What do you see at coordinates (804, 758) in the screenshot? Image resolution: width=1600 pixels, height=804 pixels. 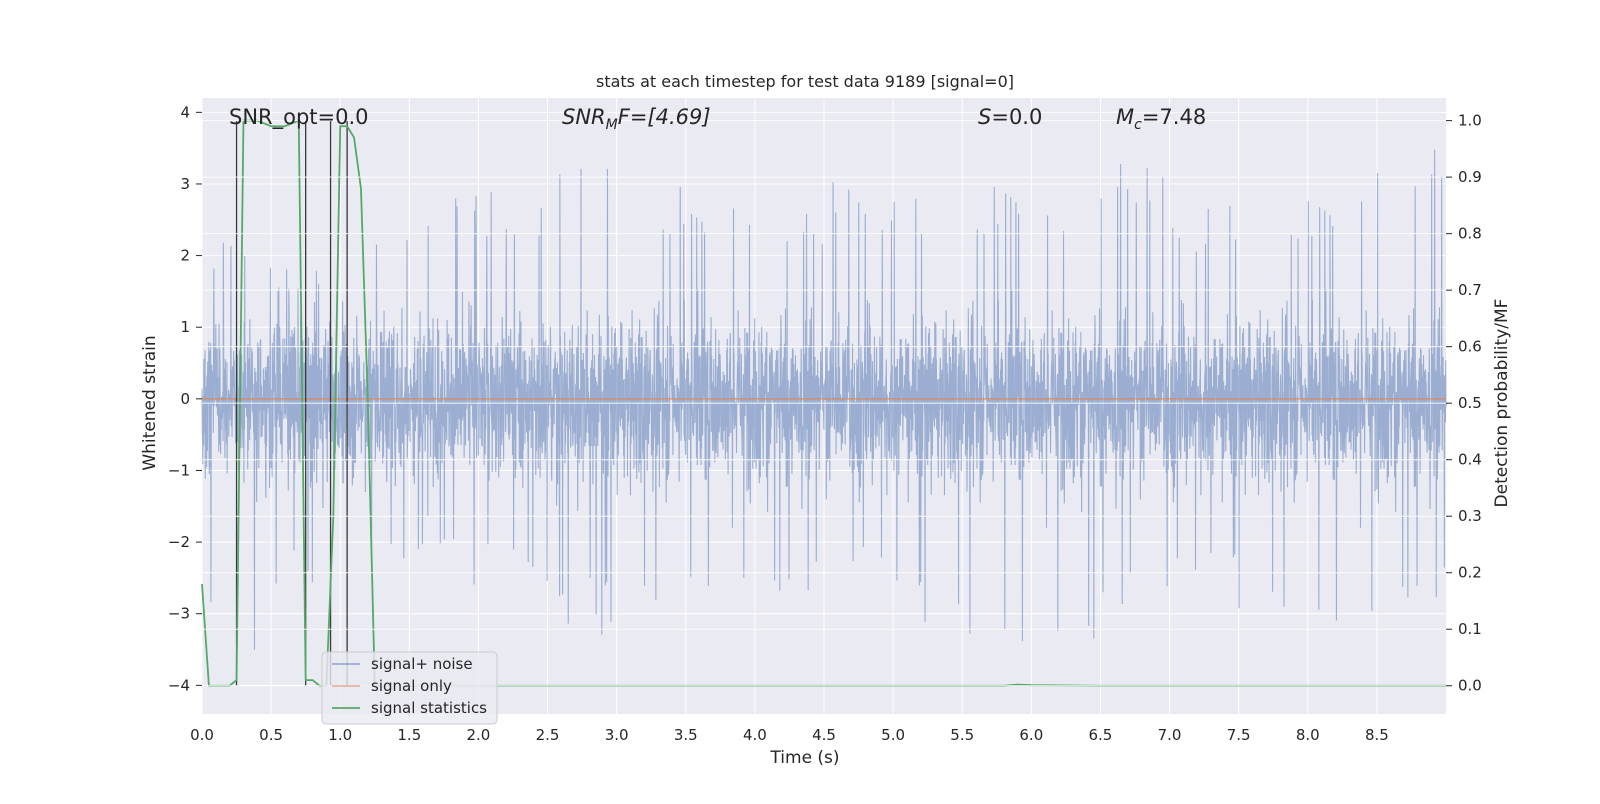 I see `x-axis-label: Time (s)` at bounding box center [804, 758].